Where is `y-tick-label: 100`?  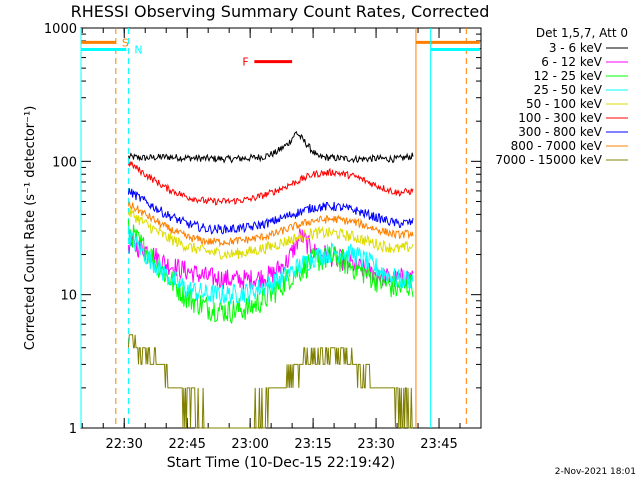 y-tick-label: 100 is located at coordinates (64, 162).